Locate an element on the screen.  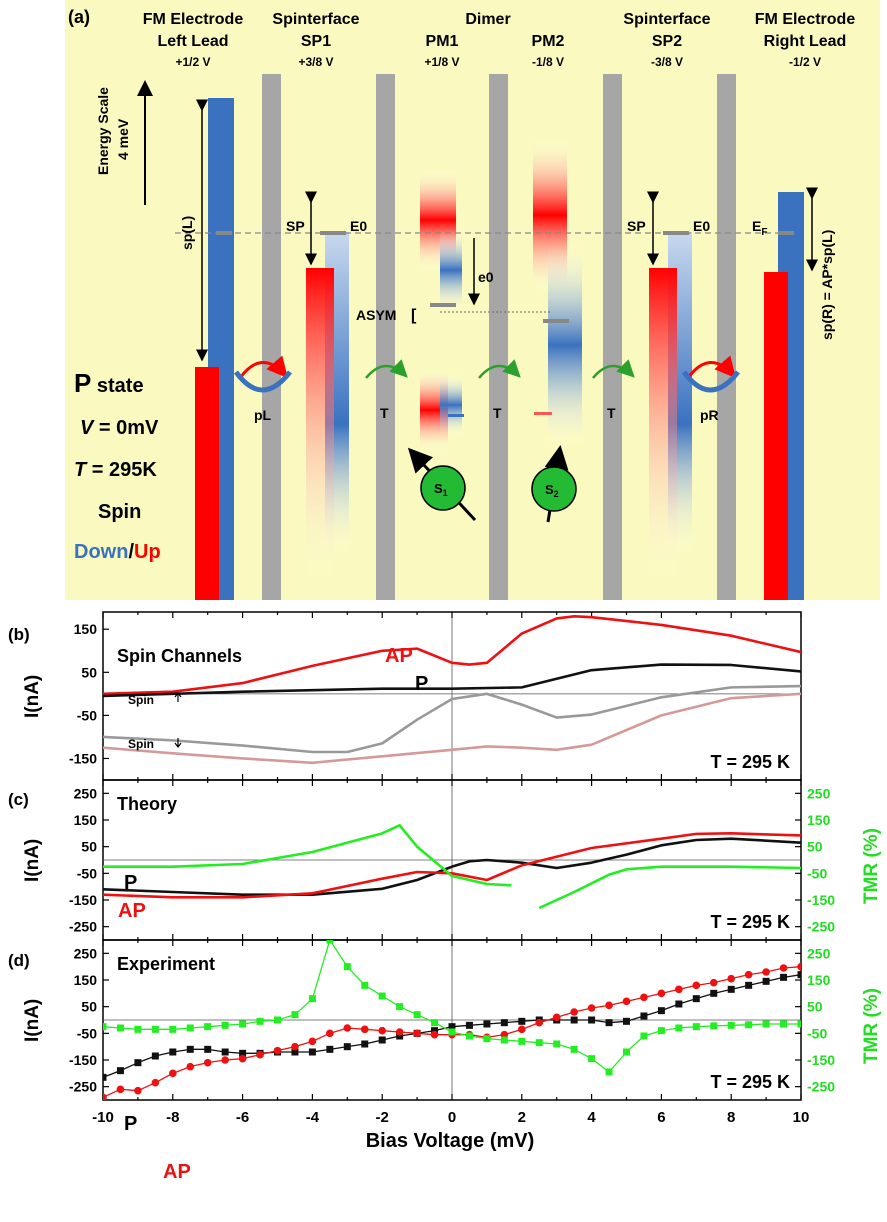
pm1-level-marker is located at coordinates (443, 305).